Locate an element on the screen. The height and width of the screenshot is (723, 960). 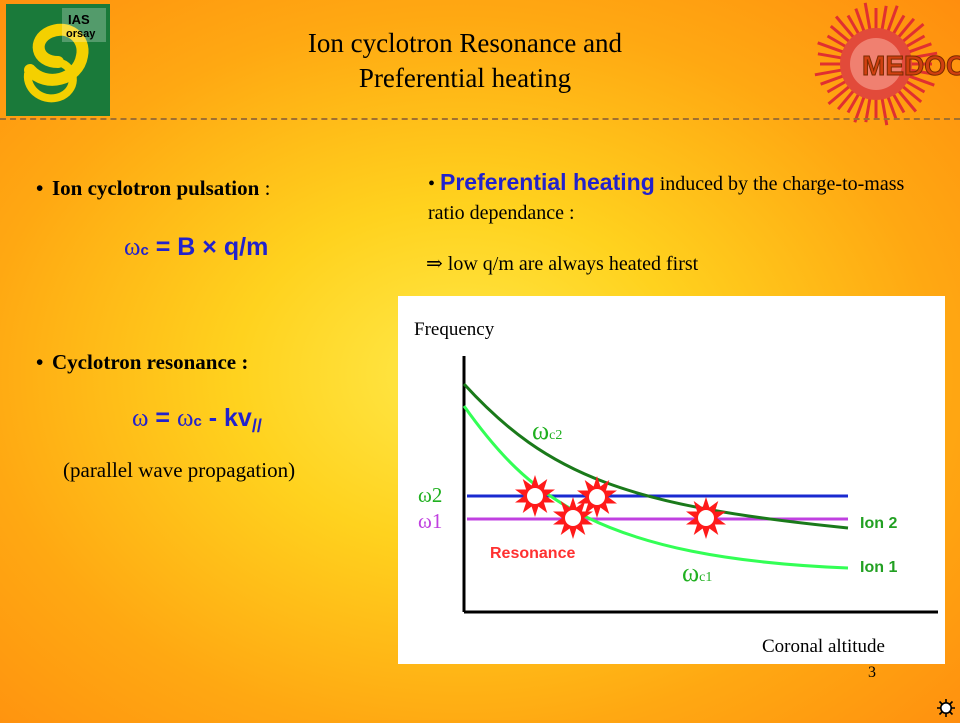
x-axis-label: Coronal altitude is located at coordinates (823, 646).